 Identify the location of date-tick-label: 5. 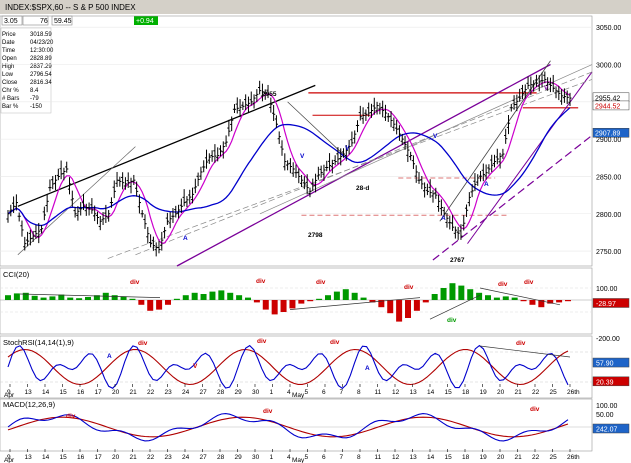
(307, 392).